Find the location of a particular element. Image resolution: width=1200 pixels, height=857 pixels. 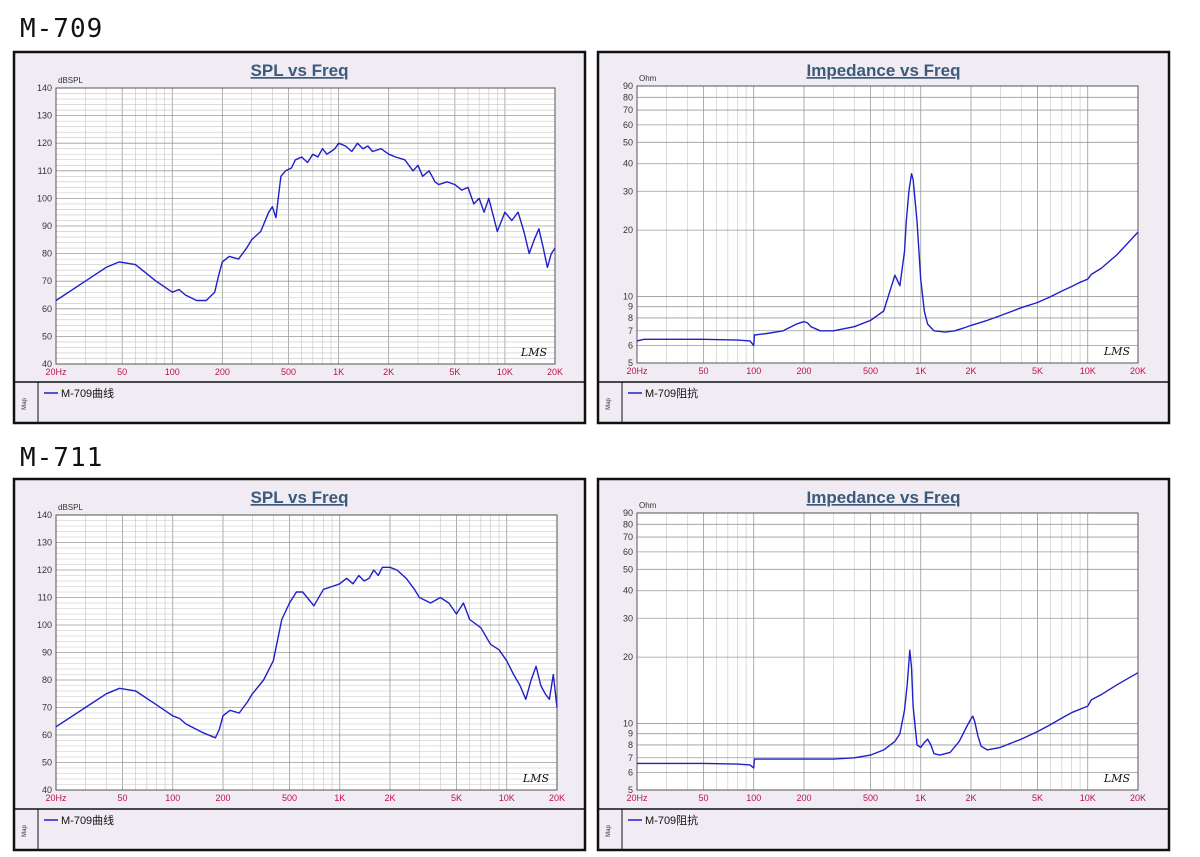

legend-label: M-709阻抗 is located at coordinates (671, 393).